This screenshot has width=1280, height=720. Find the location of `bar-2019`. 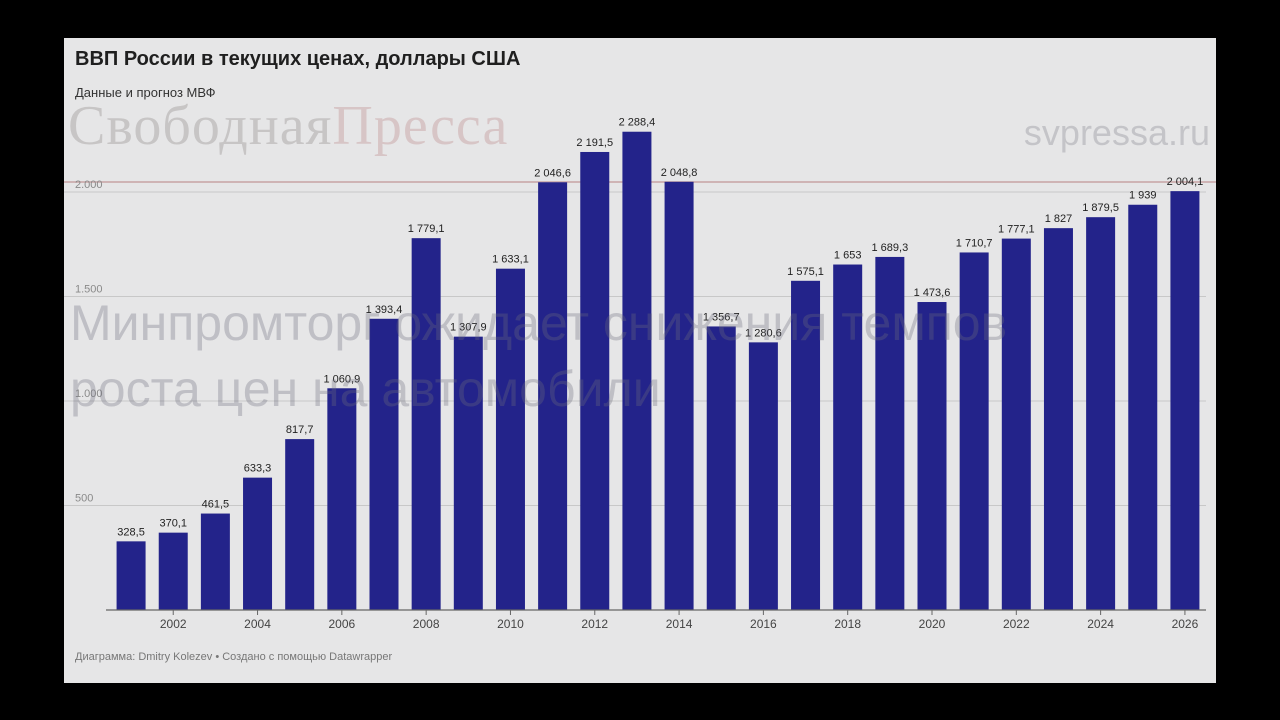

bar-2019 is located at coordinates (890, 433).